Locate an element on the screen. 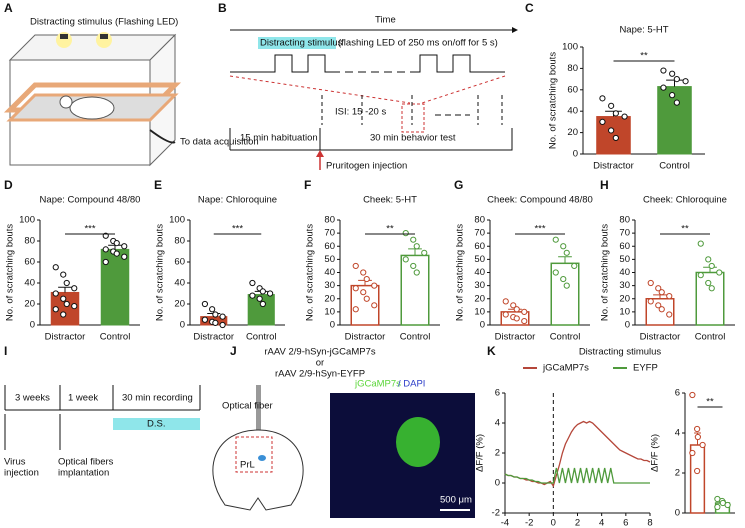 This screenshot has width=745, height=528. panel-letter: H is located at coordinates (604, 185).